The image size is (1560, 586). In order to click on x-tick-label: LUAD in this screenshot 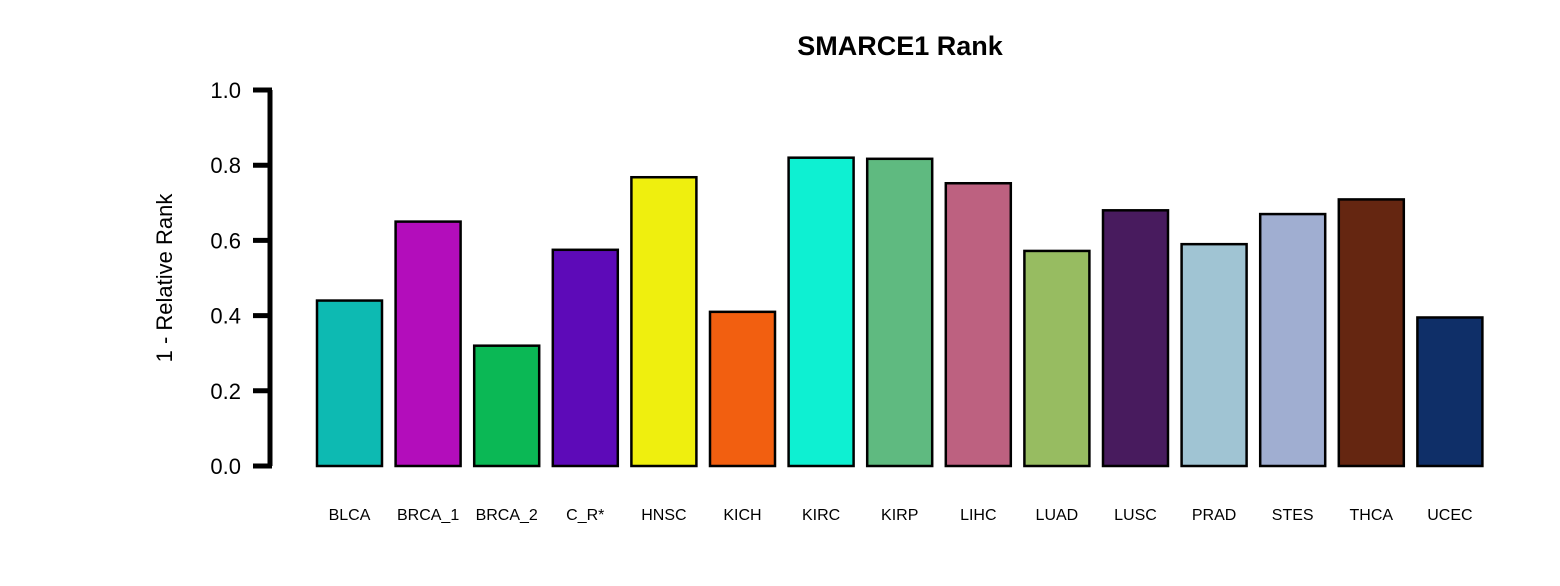, I will do `click(1057, 515)`.